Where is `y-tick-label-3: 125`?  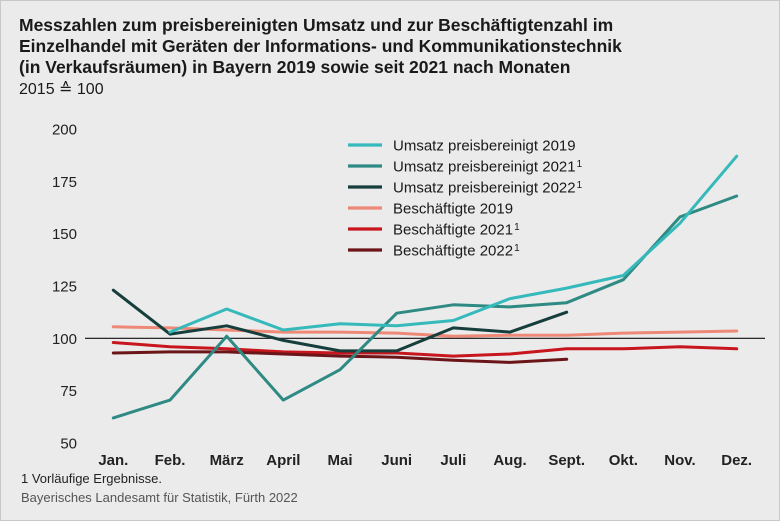 y-tick-label-3: 125 is located at coordinates (64, 287).